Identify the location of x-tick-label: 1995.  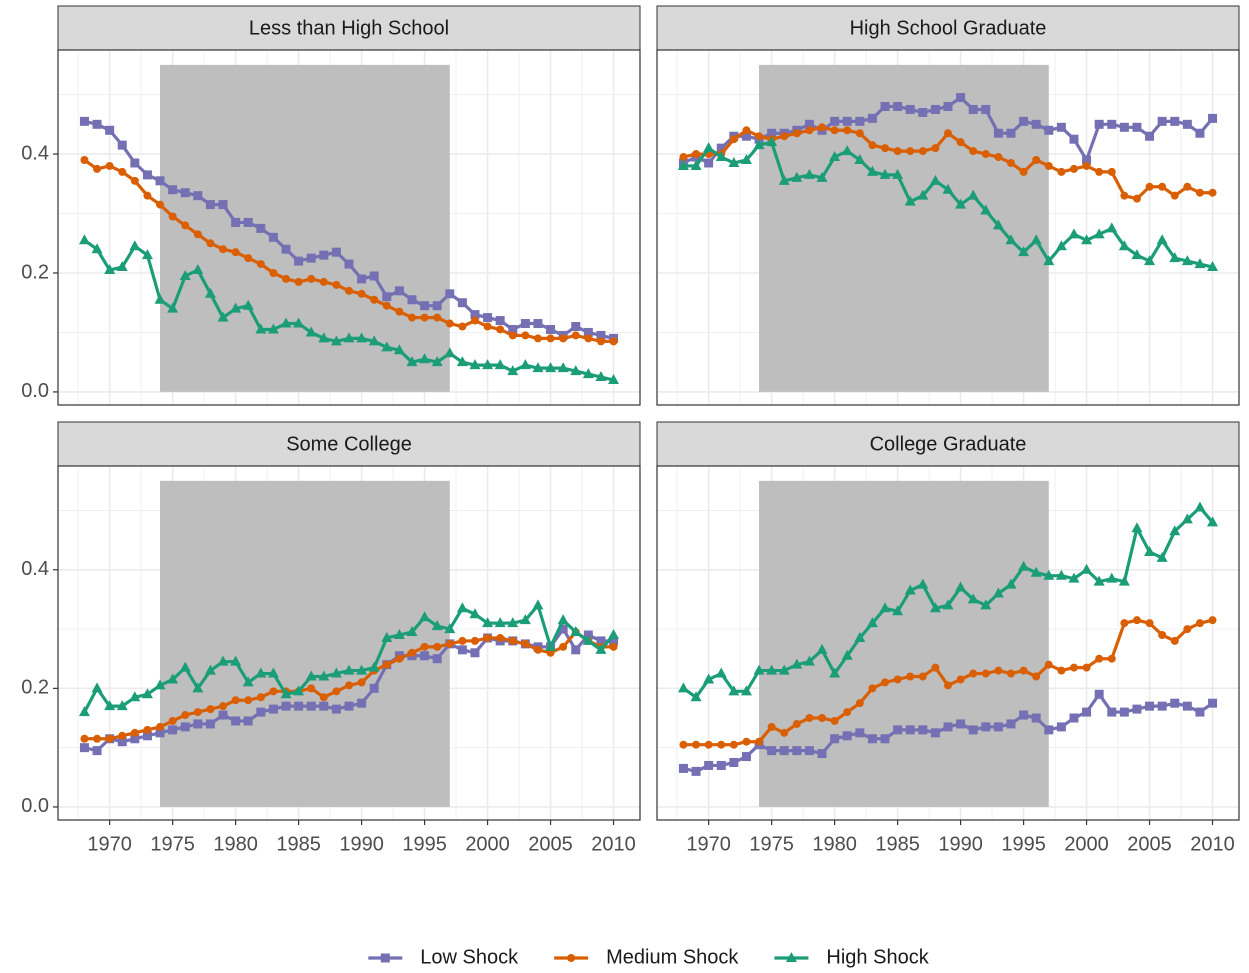
(424, 844).